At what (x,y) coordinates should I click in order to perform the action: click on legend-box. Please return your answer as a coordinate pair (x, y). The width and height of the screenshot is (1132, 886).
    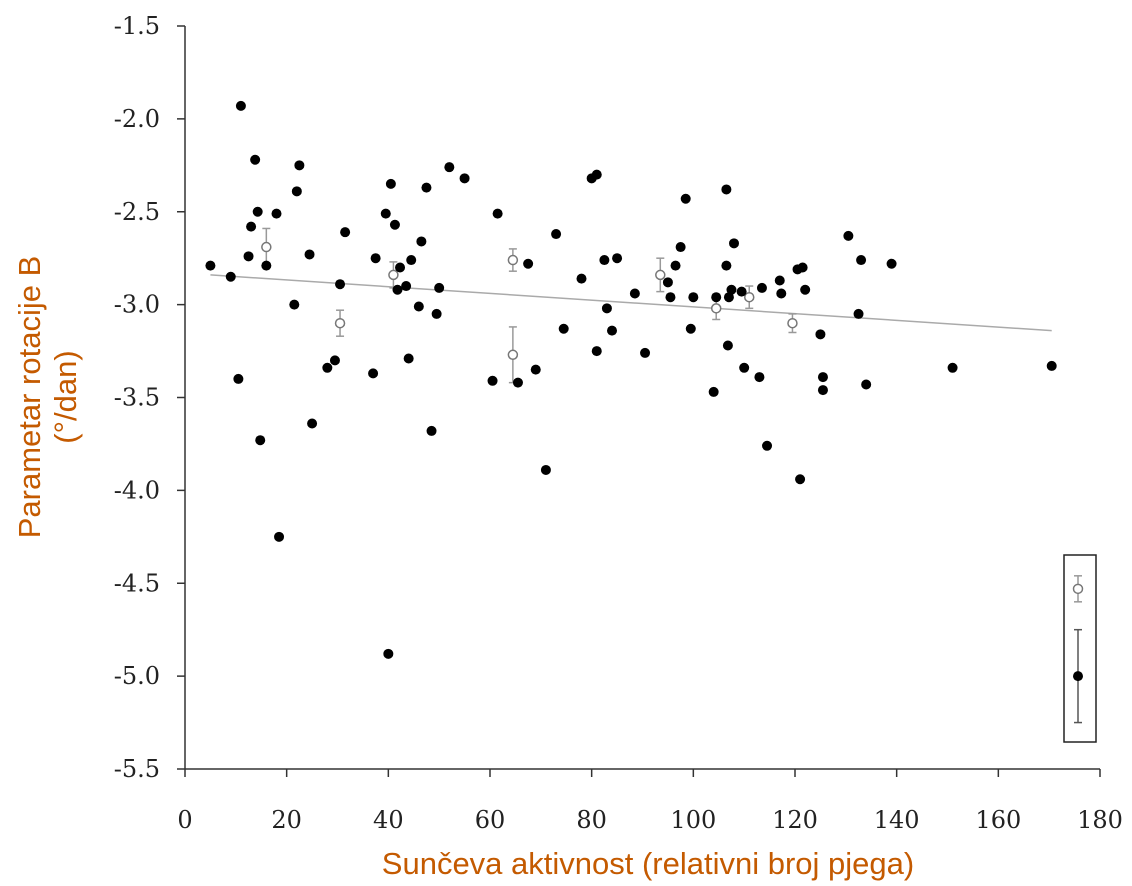
    Looking at the image, I should click on (1080, 648).